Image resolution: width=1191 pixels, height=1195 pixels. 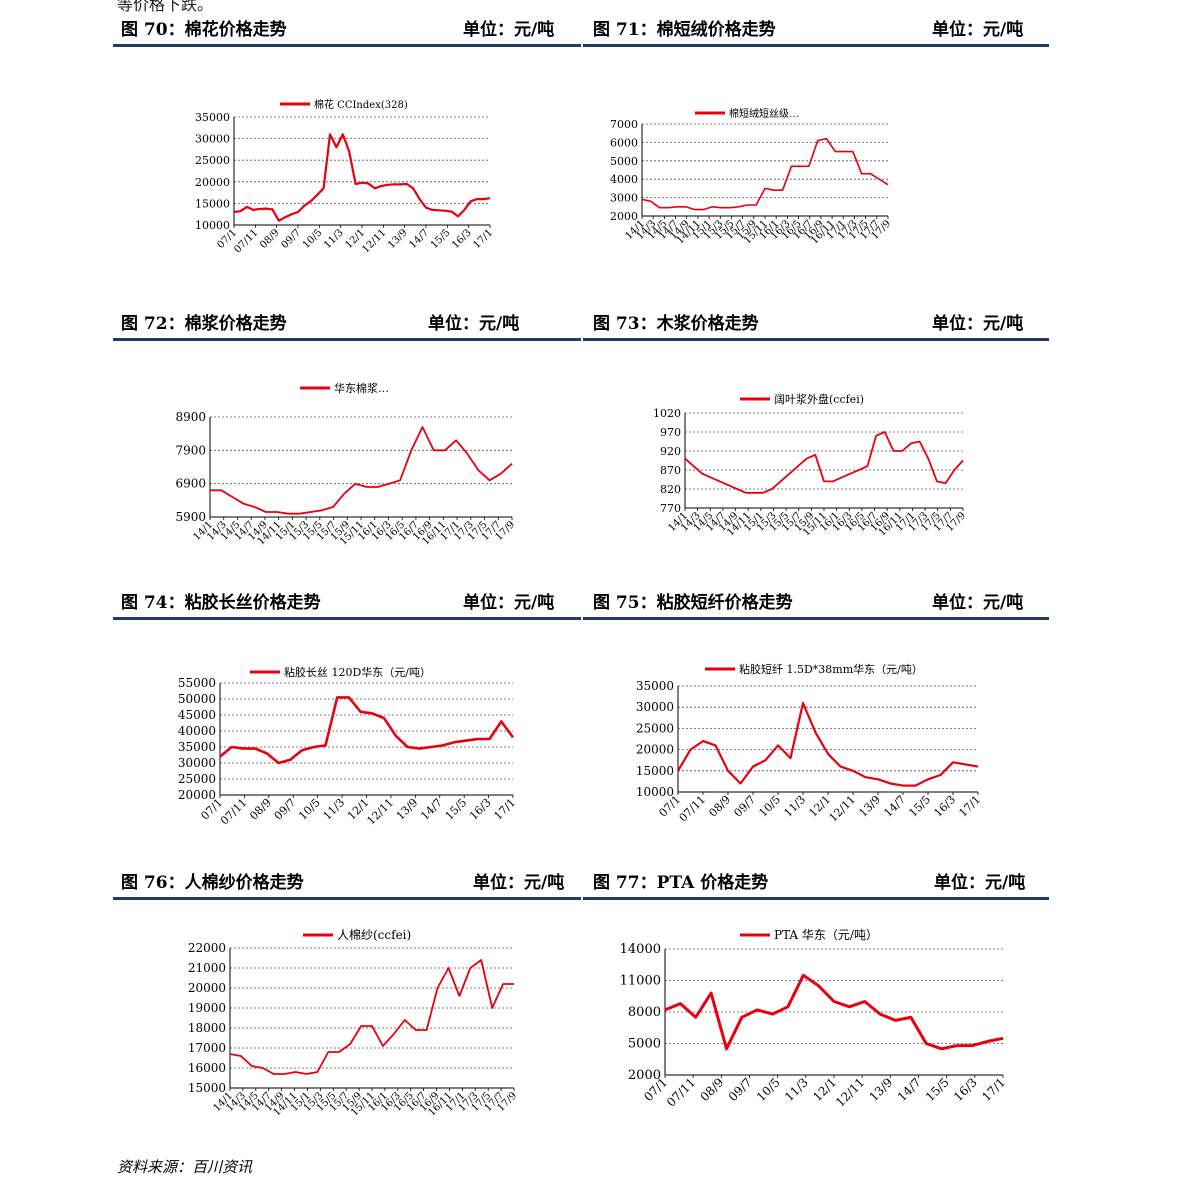 What do you see at coordinates (207, 1008) in the screenshot?
I see `y-tick-label: 19000` at bounding box center [207, 1008].